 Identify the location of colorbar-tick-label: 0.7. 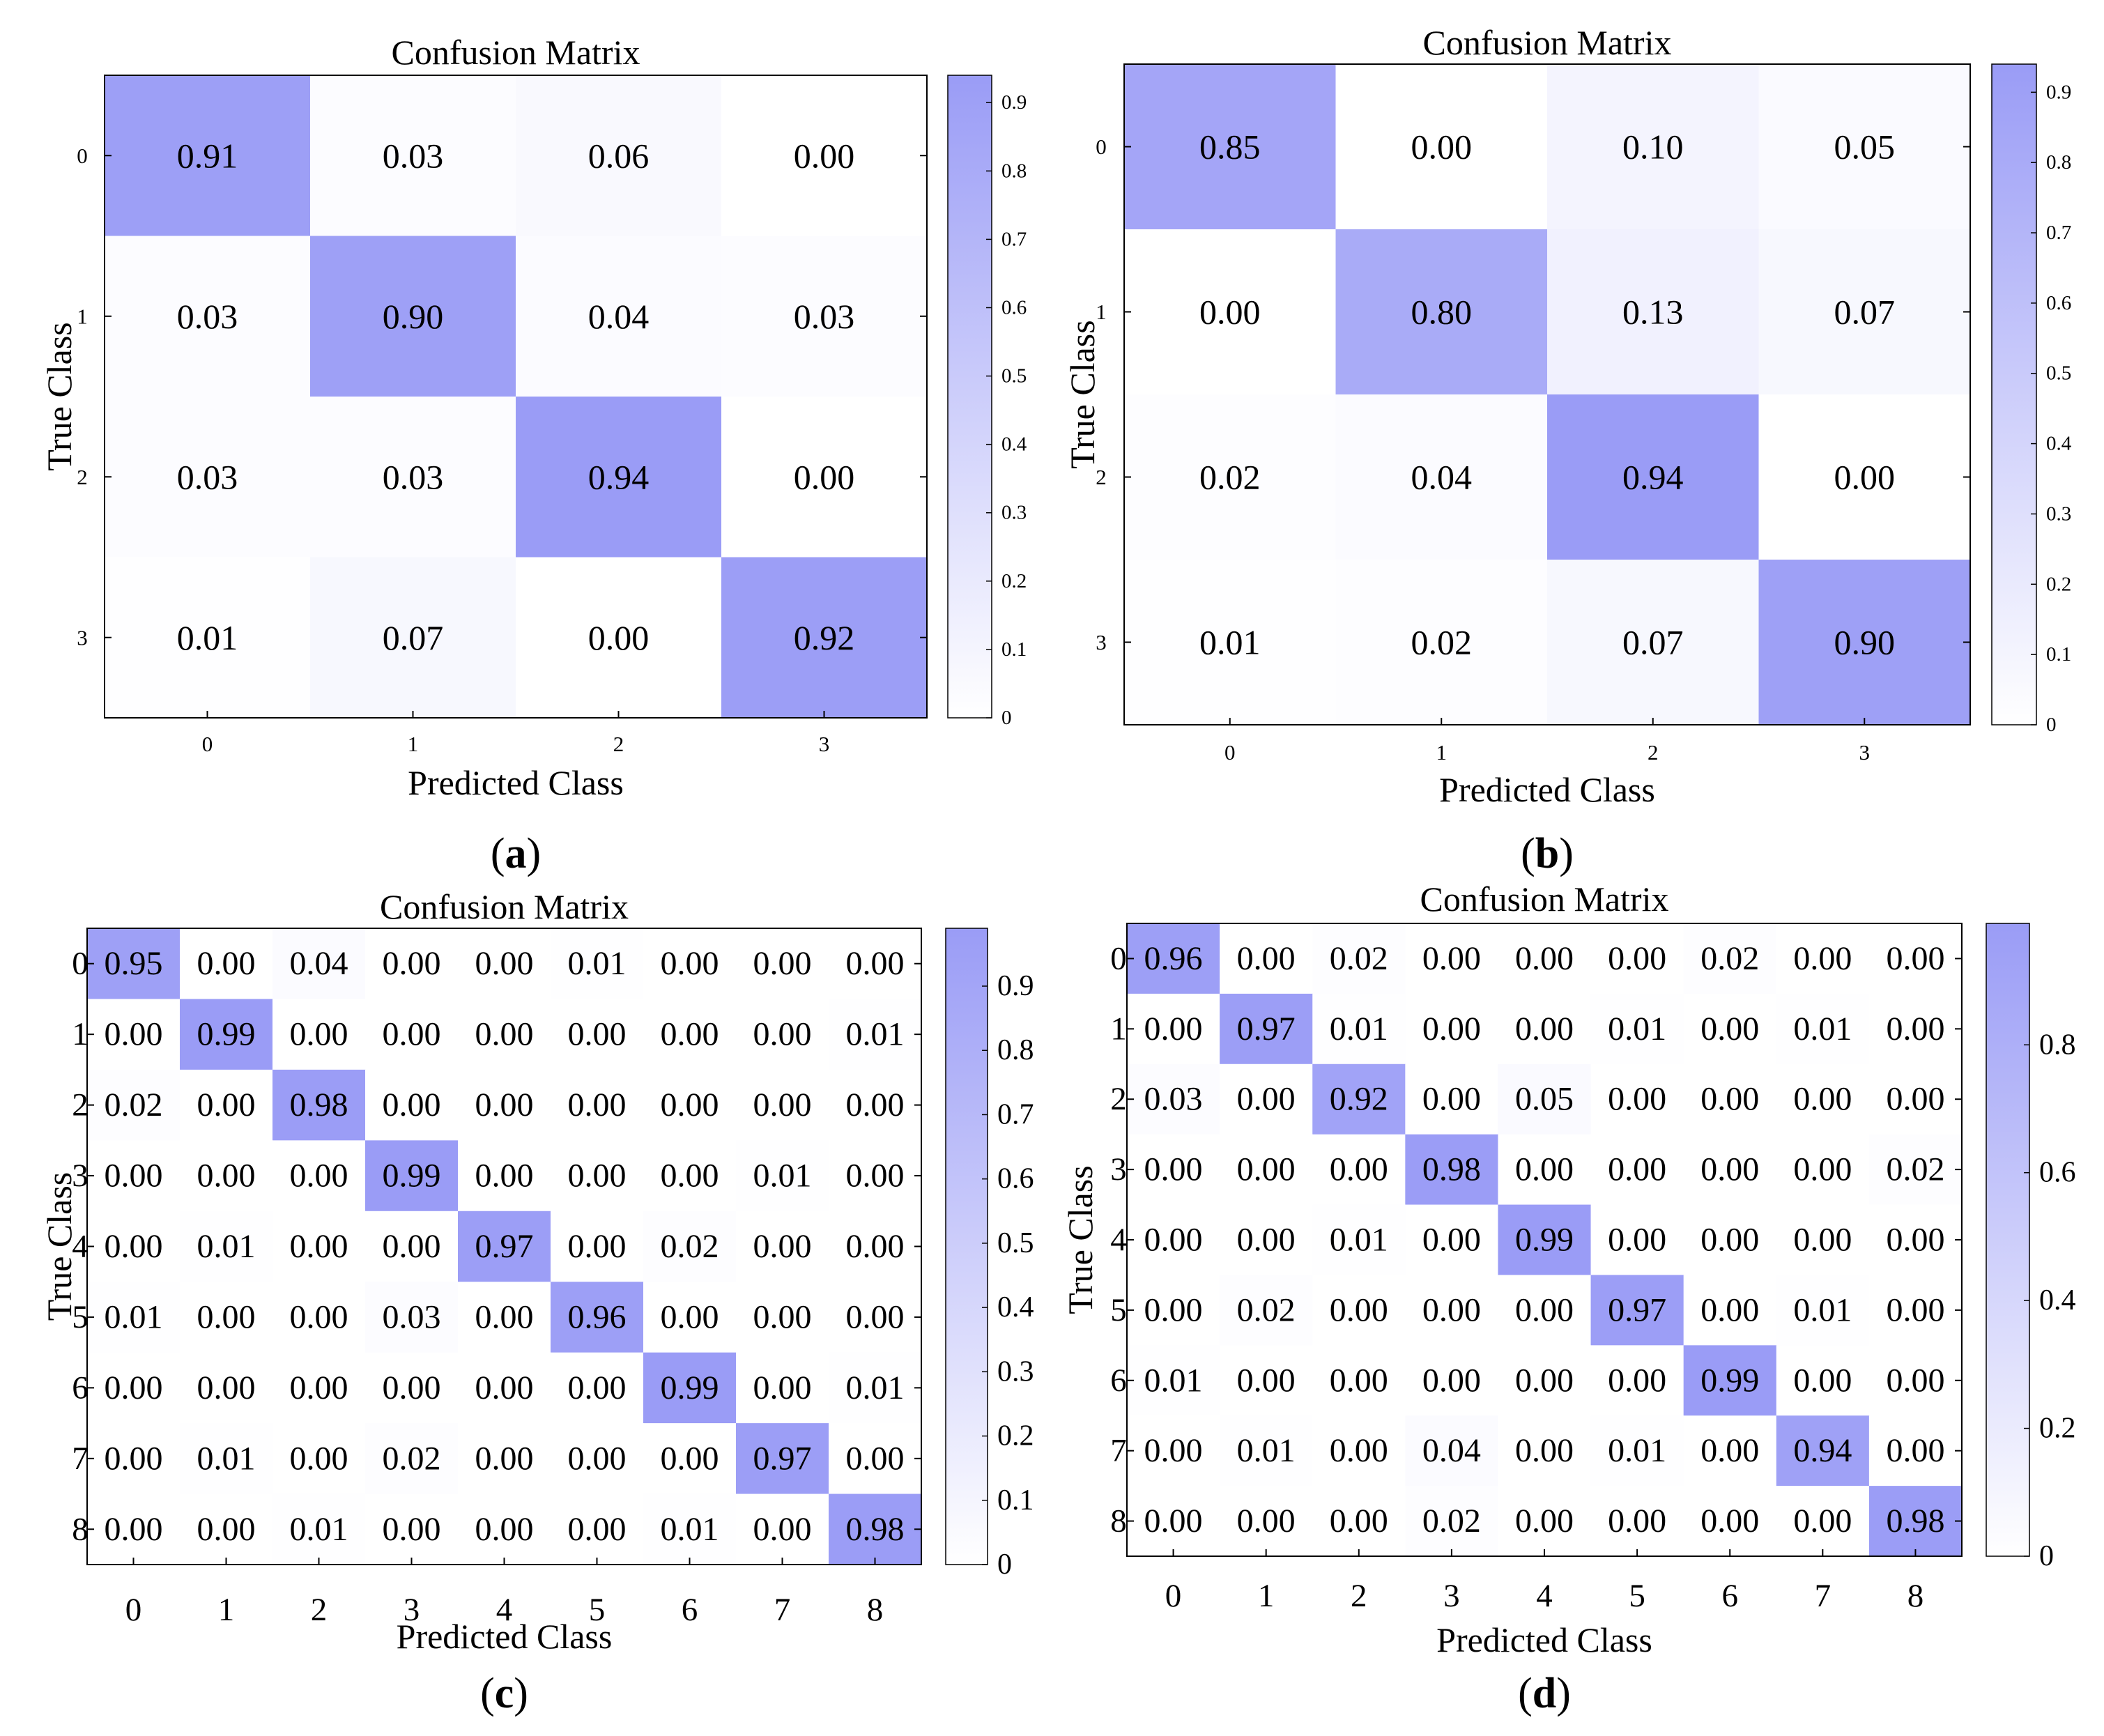
(1014, 239).